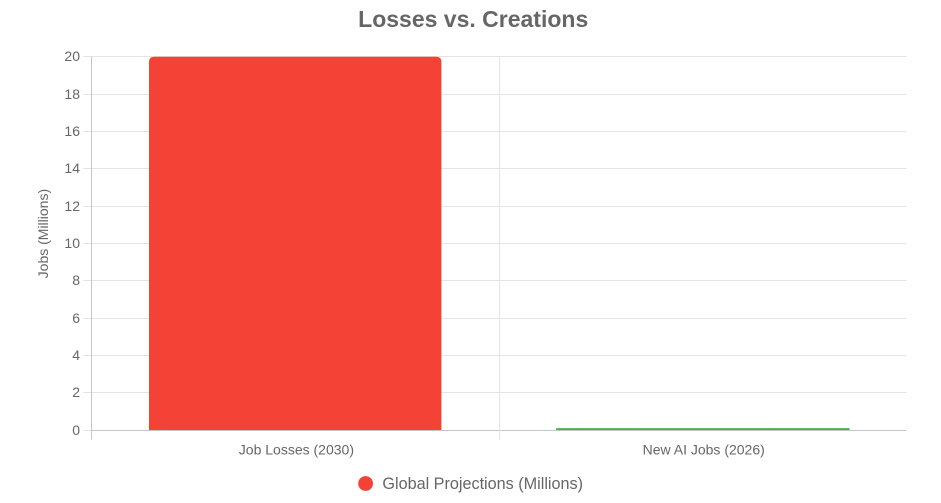 The width and height of the screenshot is (941, 503). What do you see at coordinates (72, 206) in the screenshot?
I see `svg-text: 12` at bounding box center [72, 206].